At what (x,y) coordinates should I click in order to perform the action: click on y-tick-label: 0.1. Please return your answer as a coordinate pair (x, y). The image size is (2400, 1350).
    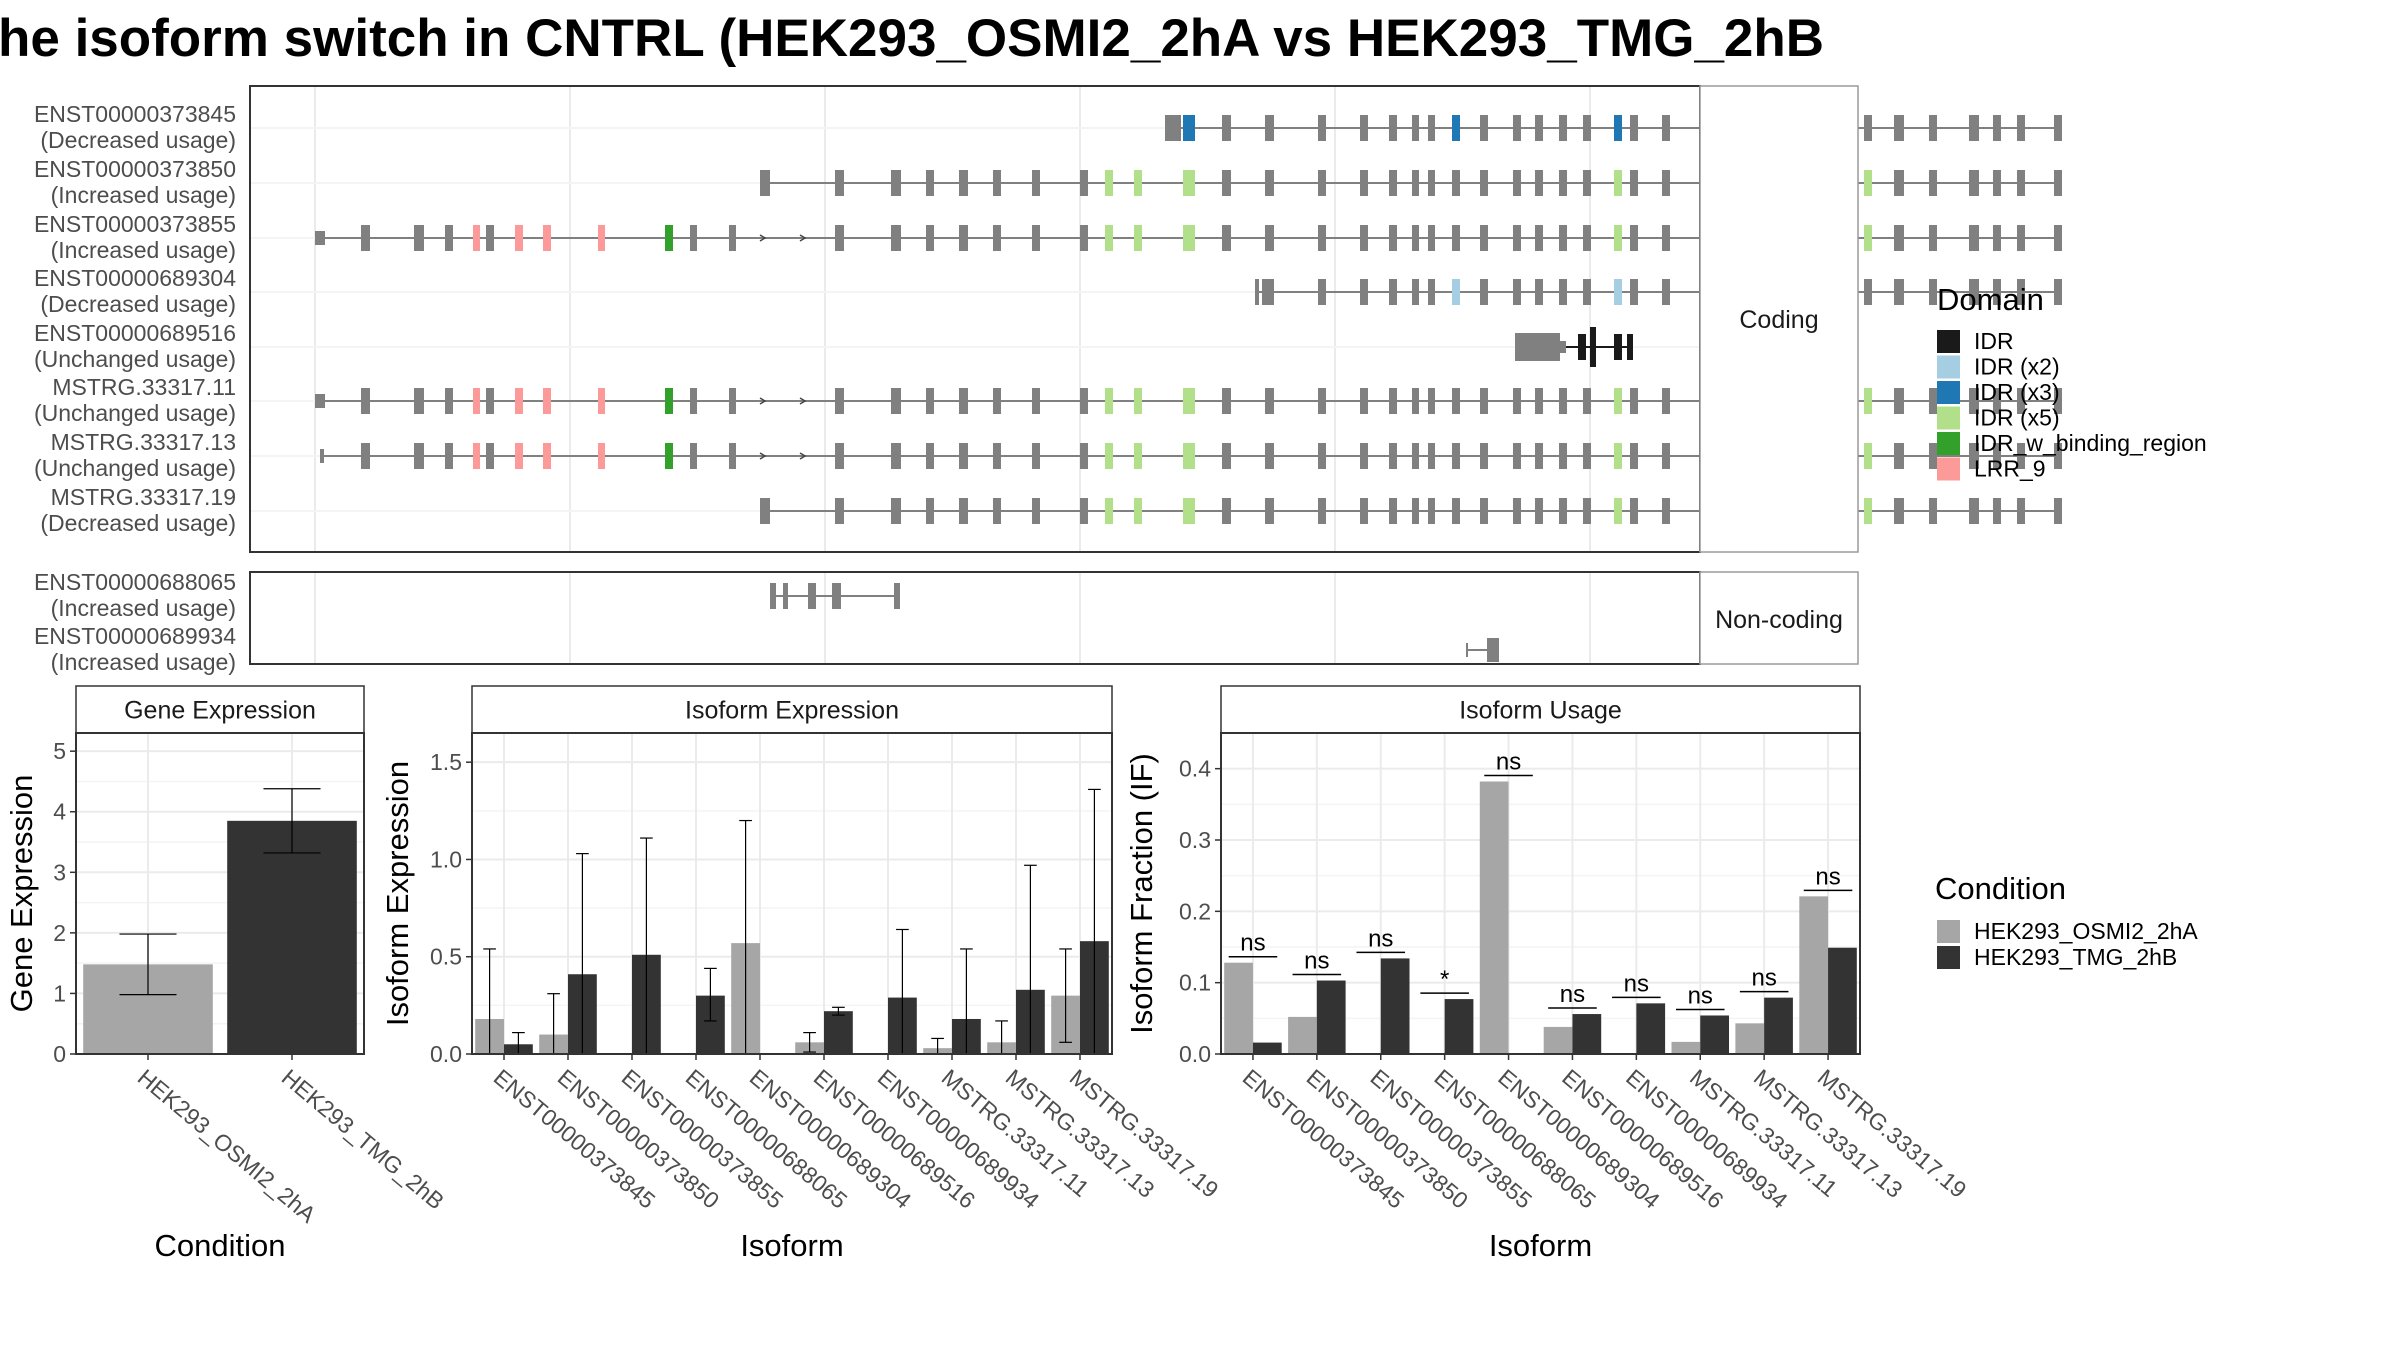
    Looking at the image, I should click on (1195, 983).